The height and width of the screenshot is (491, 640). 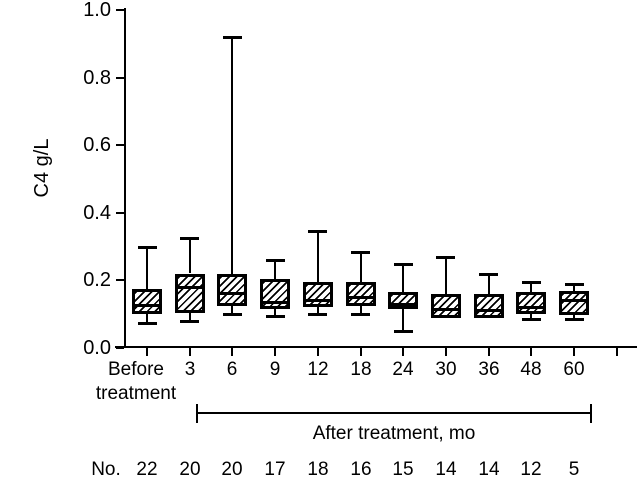 What do you see at coordinates (97, 78) in the screenshot?
I see `y-tick-label: 0.8` at bounding box center [97, 78].